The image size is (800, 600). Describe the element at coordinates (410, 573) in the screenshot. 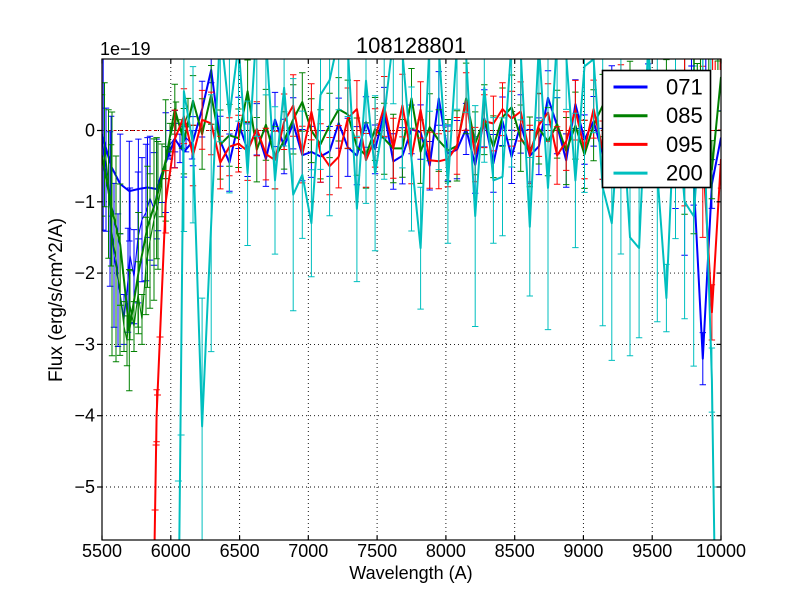

I see `svg-text: Wavelength (A)` at that location.